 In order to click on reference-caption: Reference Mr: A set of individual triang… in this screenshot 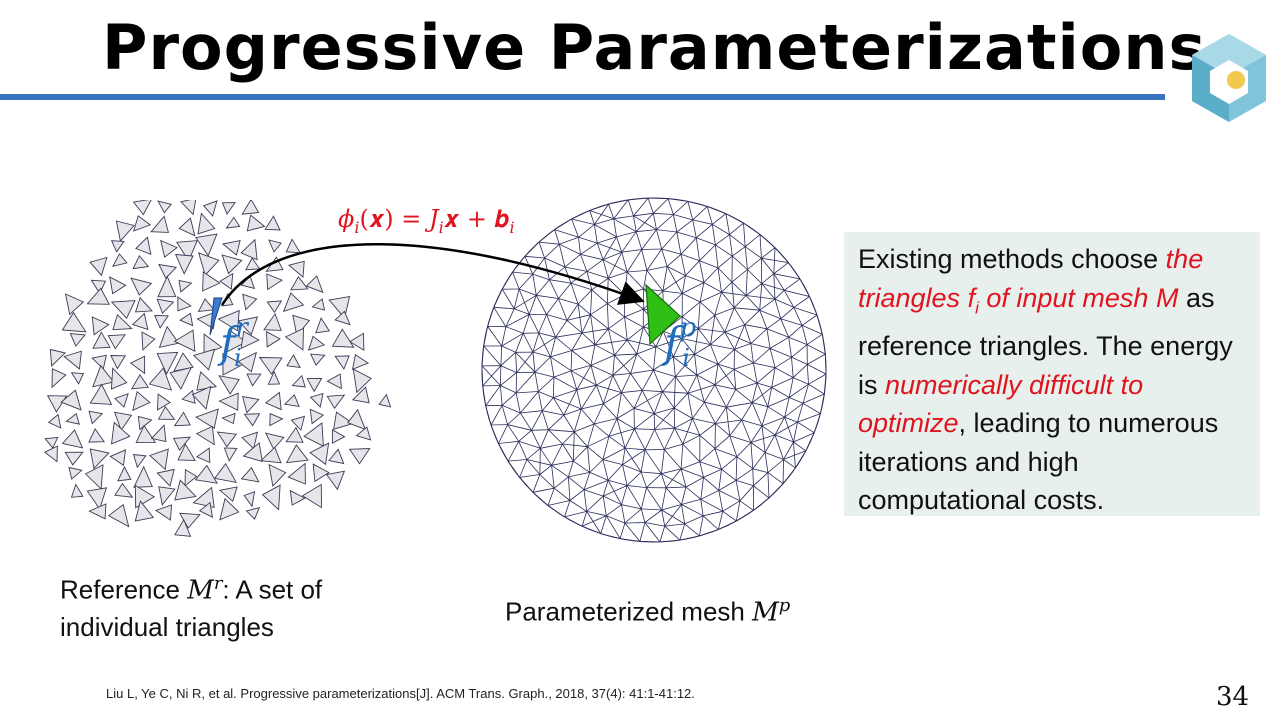, I will do `click(191, 607)`.